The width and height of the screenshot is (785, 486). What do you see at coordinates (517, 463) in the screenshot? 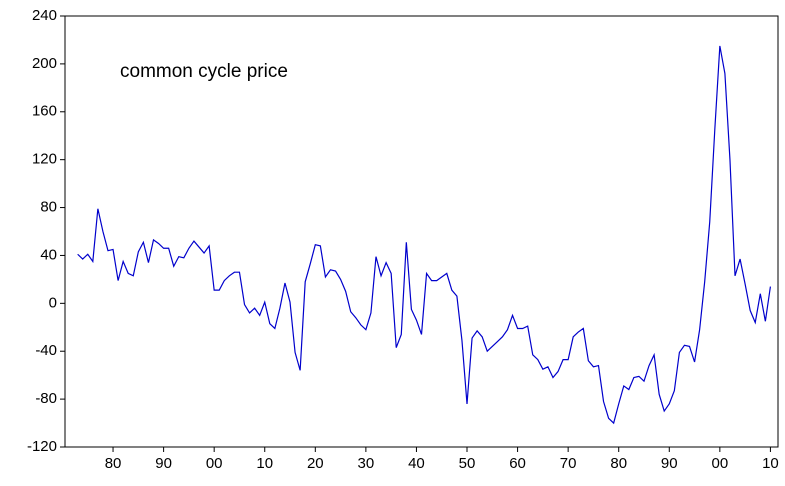
I see `x-tick-label: 60` at bounding box center [517, 463].